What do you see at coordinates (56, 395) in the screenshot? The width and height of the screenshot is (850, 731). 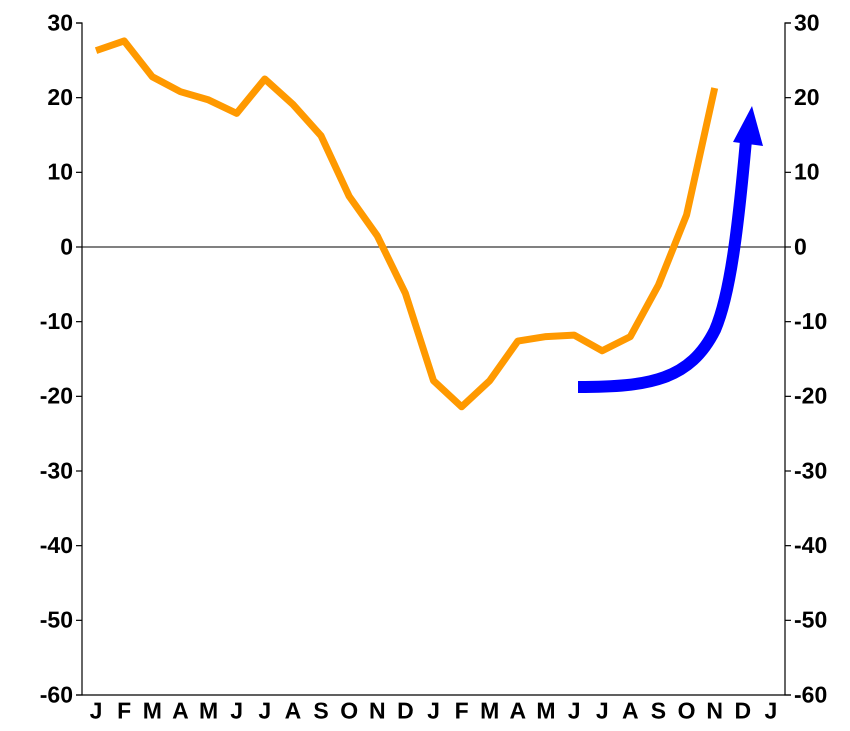 I see `y-tick-label: -20` at bounding box center [56, 395].